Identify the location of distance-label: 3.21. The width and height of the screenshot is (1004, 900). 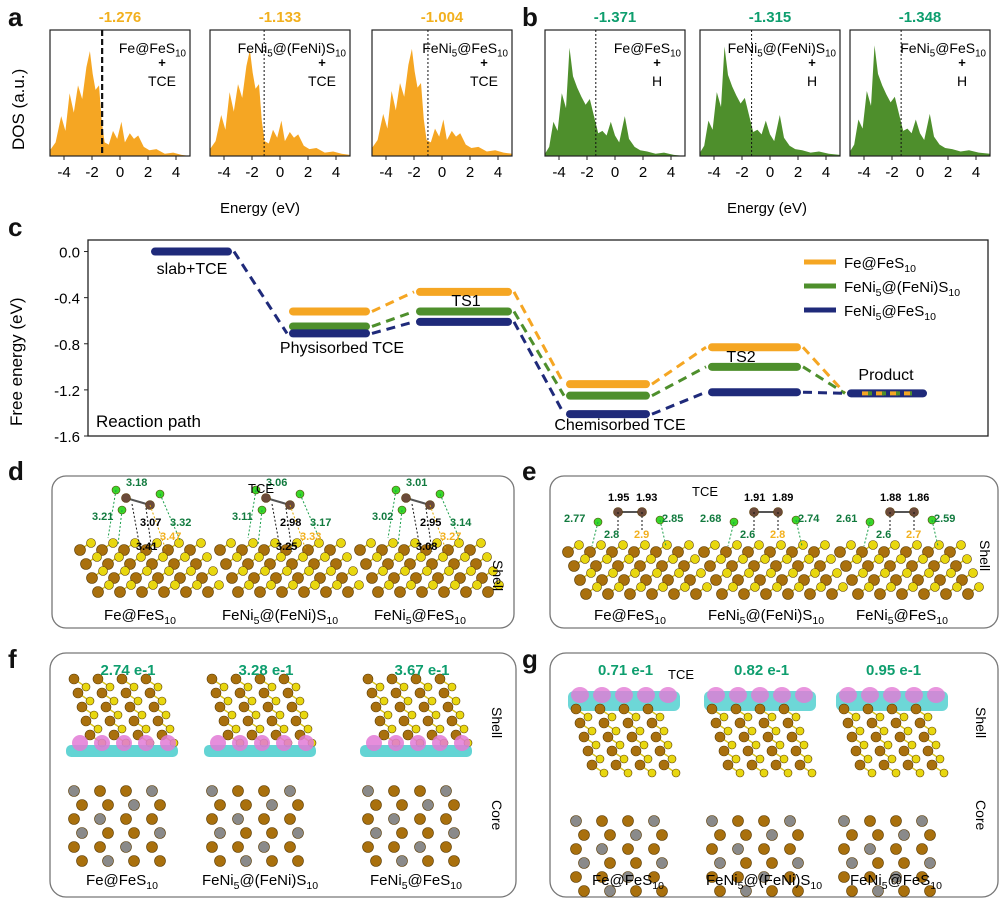
(102, 517).